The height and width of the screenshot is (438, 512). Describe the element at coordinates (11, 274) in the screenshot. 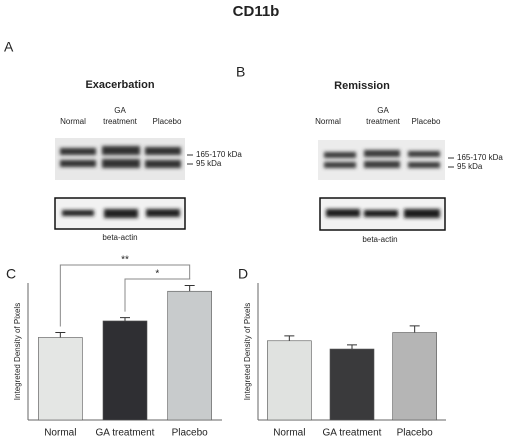

I see `panel-label: C` at that location.